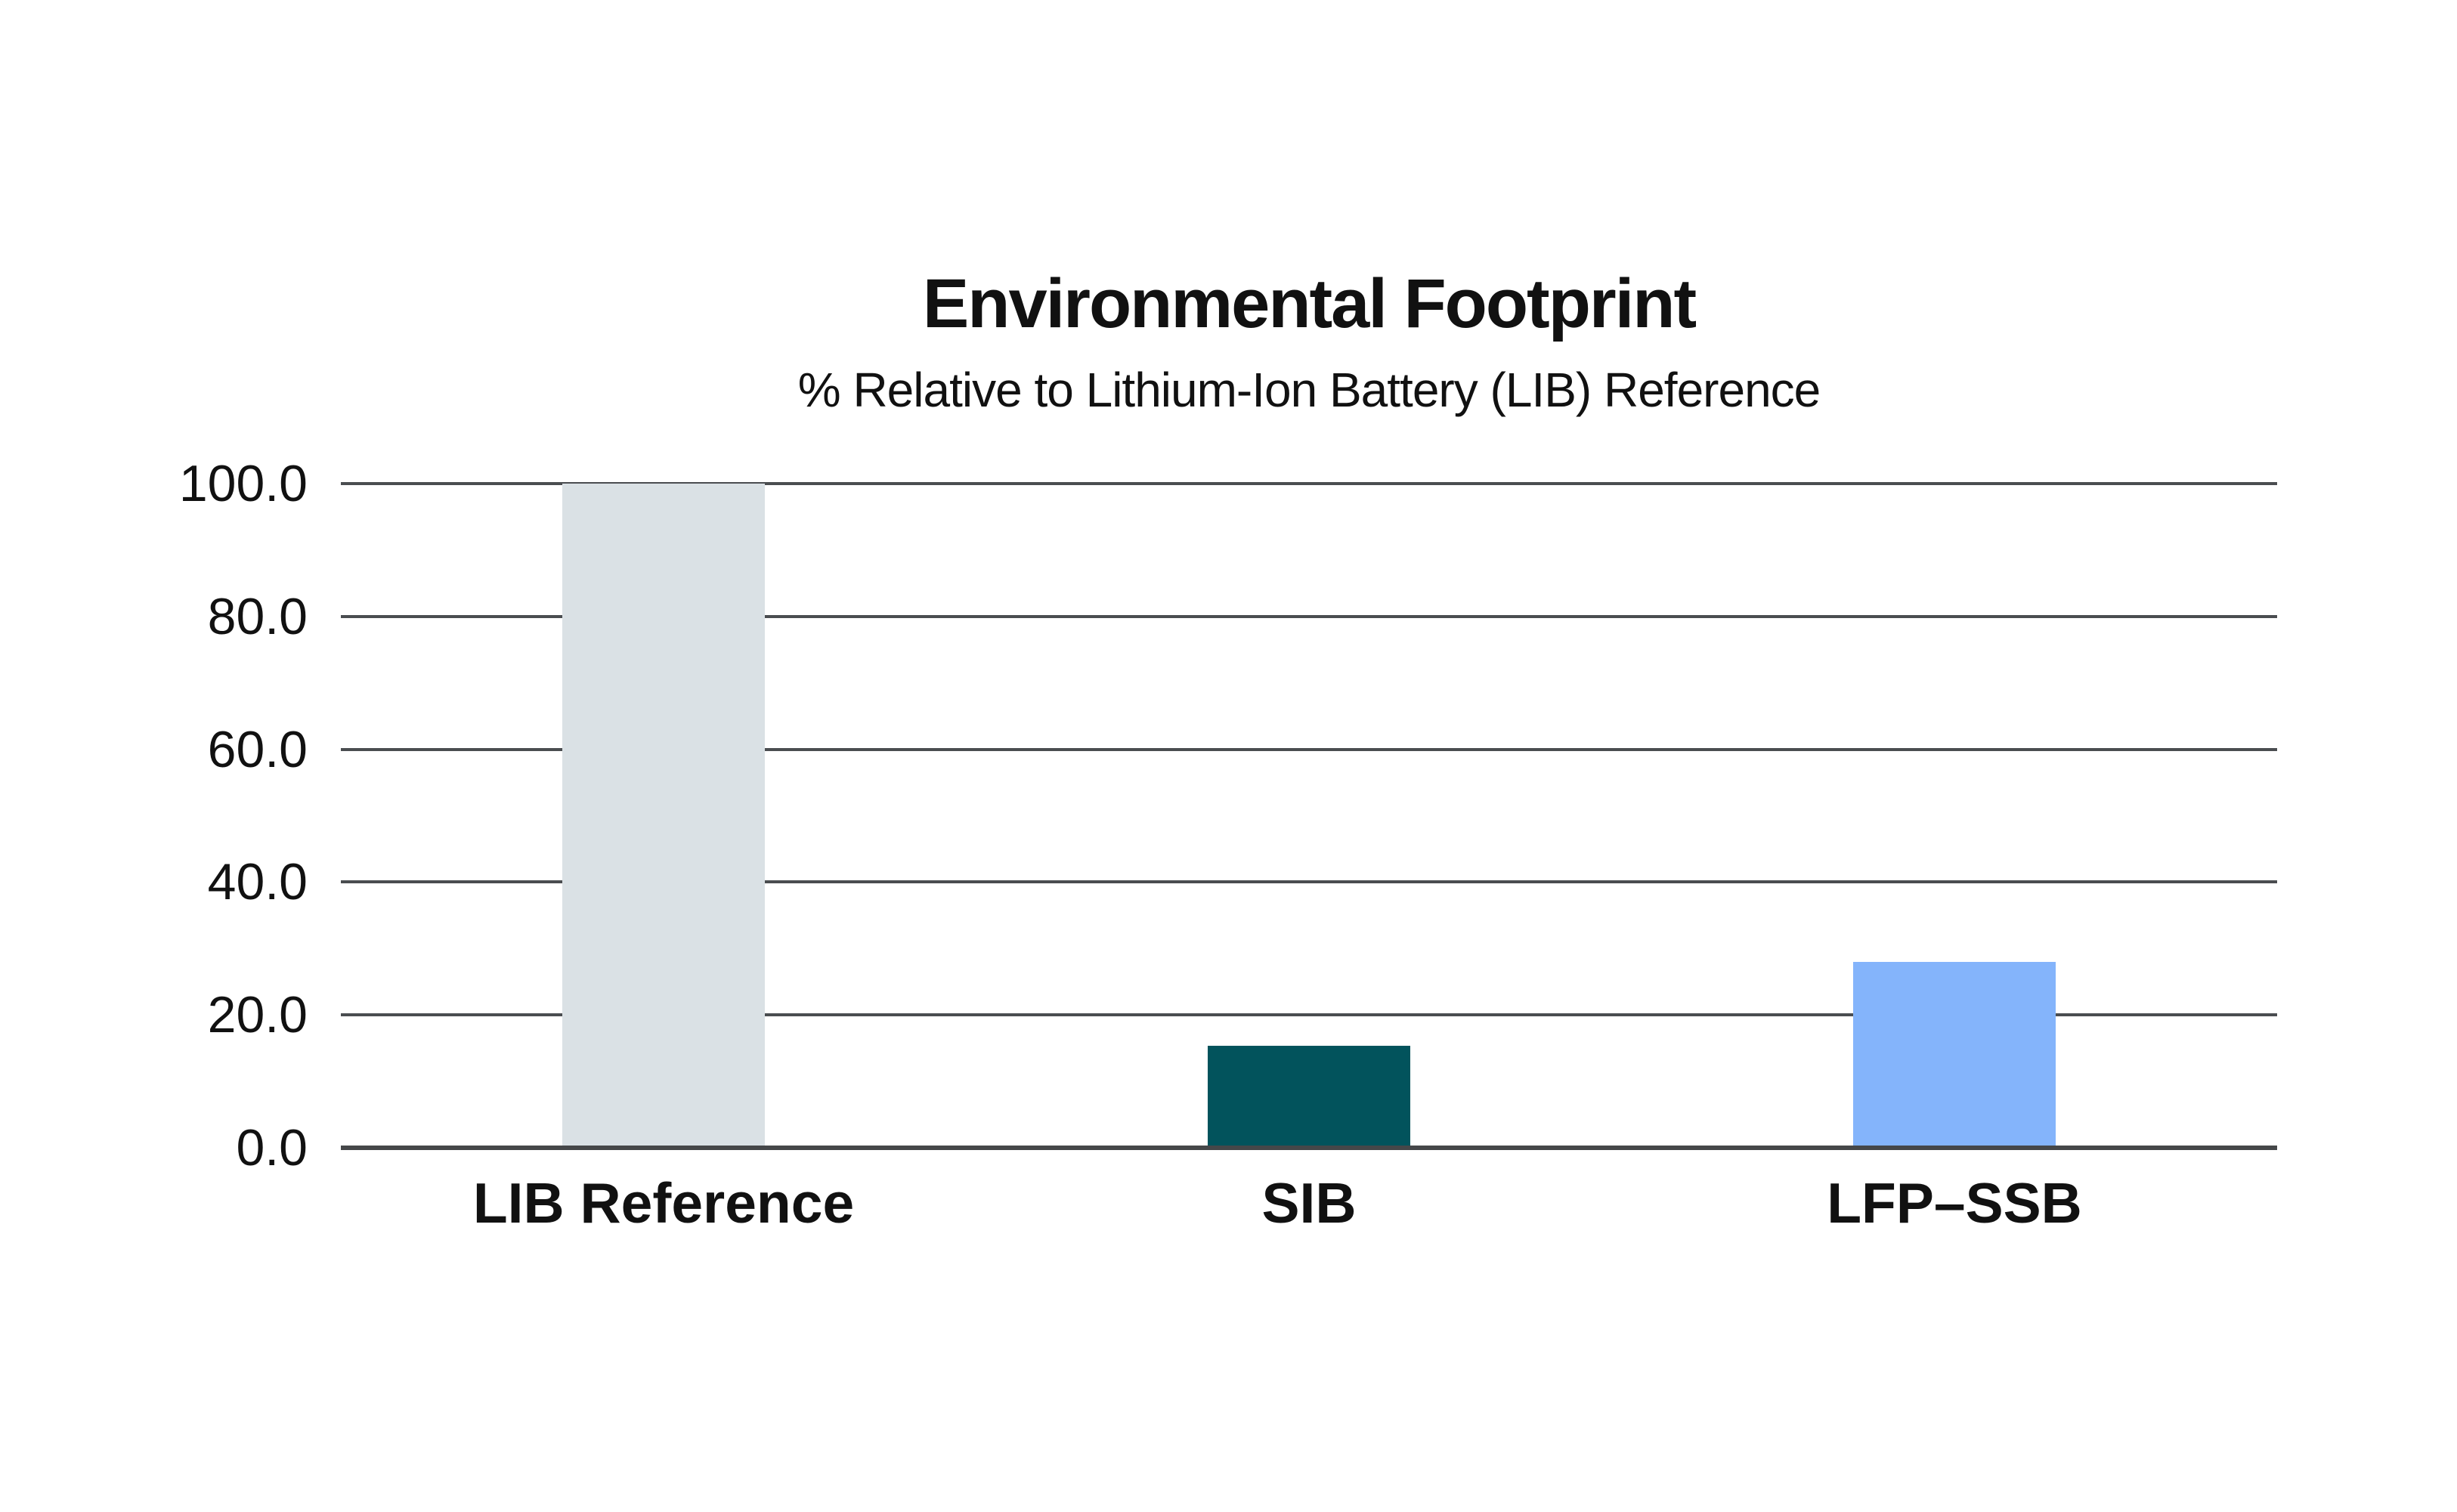 This screenshot has height=1512, width=2457. What do you see at coordinates (663, 1203) in the screenshot?
I see `x-category-label-lib-reference: LIB Reference` at bounding box center [663, 1203].